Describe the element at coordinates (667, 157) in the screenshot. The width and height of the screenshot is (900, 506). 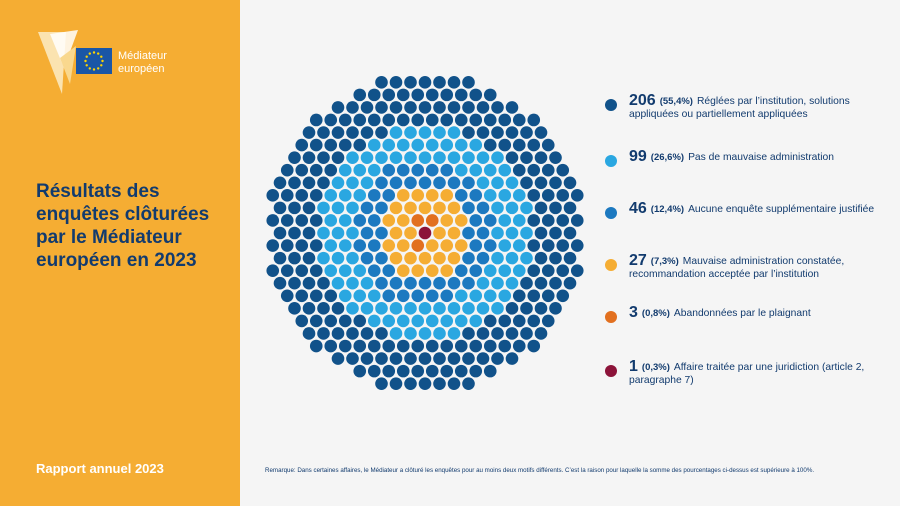
I see `legend-percent: (26,6%)` at that location.